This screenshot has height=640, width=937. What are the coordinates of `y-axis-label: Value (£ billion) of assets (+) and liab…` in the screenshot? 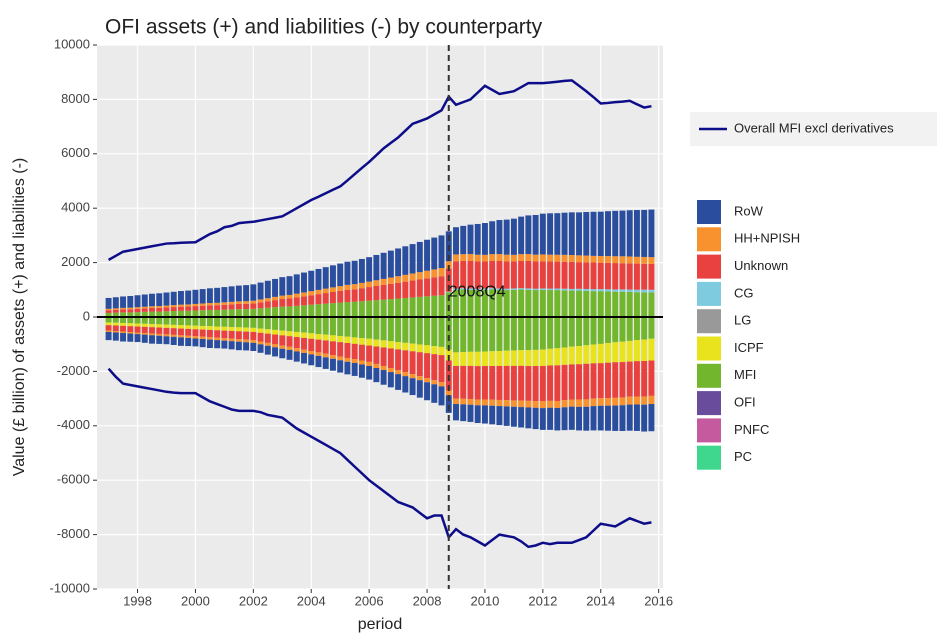 It's located at (19, 317).